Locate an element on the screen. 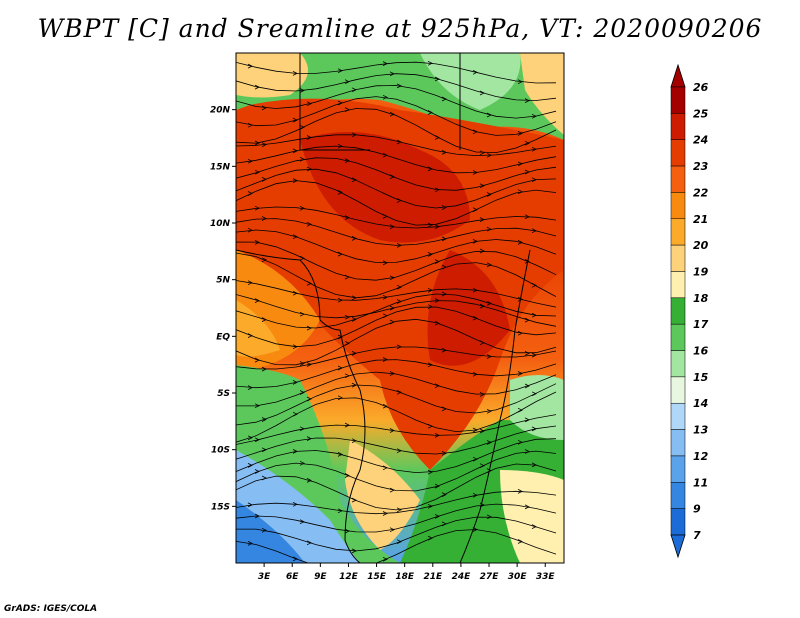  x-tick-label: 27E is located at coordinates (490, 577).